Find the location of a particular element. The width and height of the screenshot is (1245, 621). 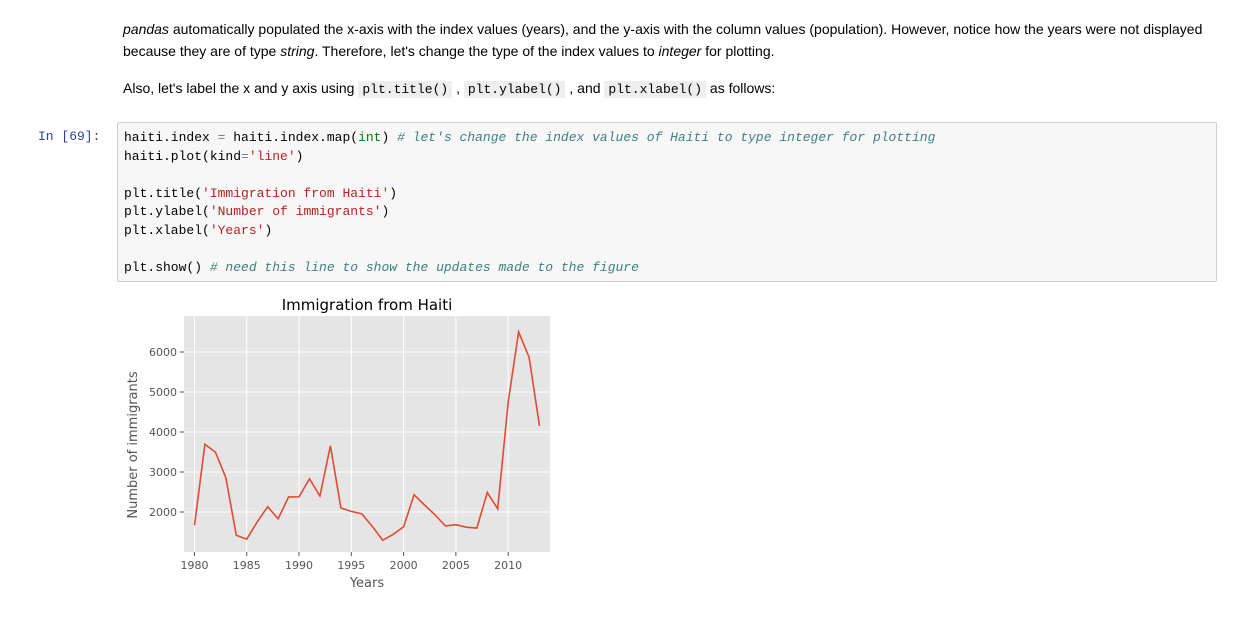

code-token: 'Years' is located at coordinates (237, 230).